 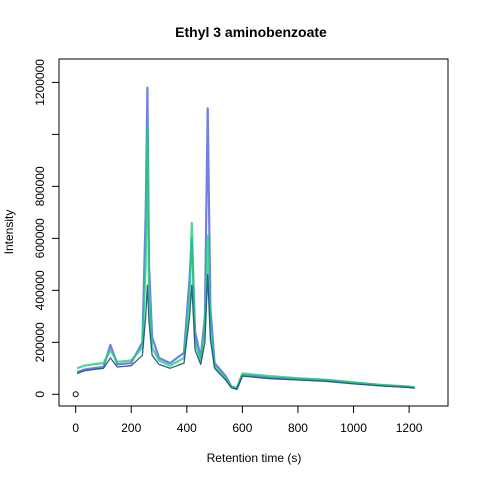 What do you see at coordinates (242, 428) in the screenshot?
I see `x-tick-label: 600` at bounding box center [242, 428].